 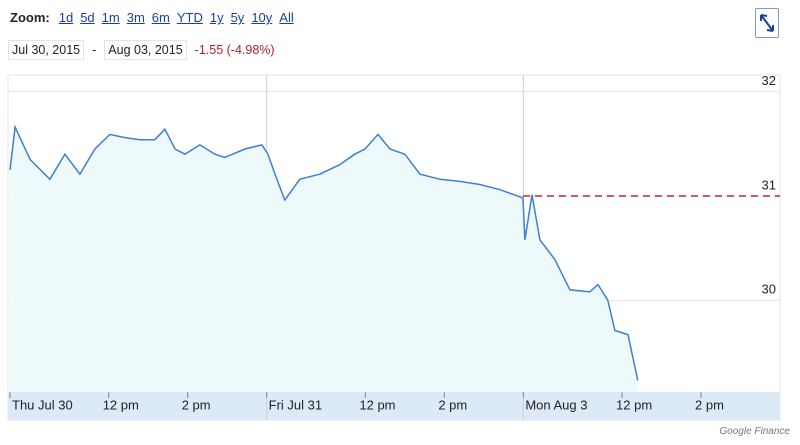 I want to click on x-axis-band, so click(x=394, y=406).